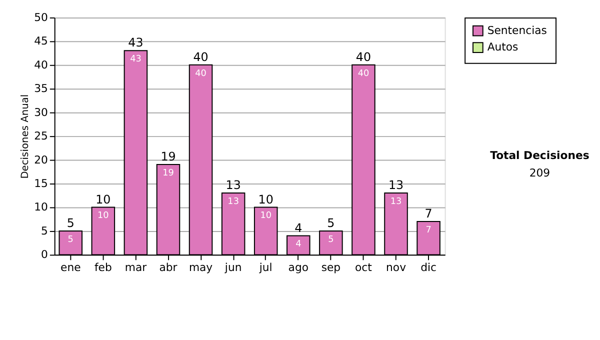 This screenshot has height=340, width=600. I want to click on y-tick-label: 45, so click(41, 41).